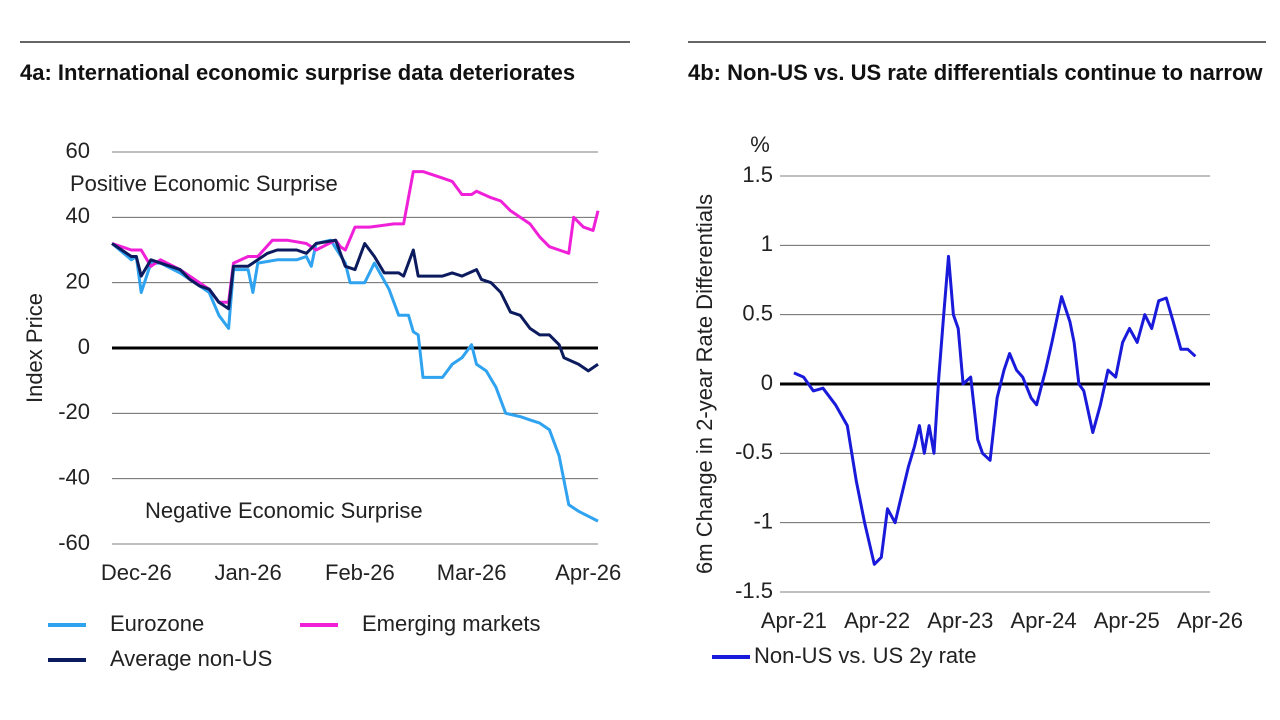 Image resolution: width=1280 pixels, height=720 pixels. I want to click on y-tick-label: 40, so click(78, 215).